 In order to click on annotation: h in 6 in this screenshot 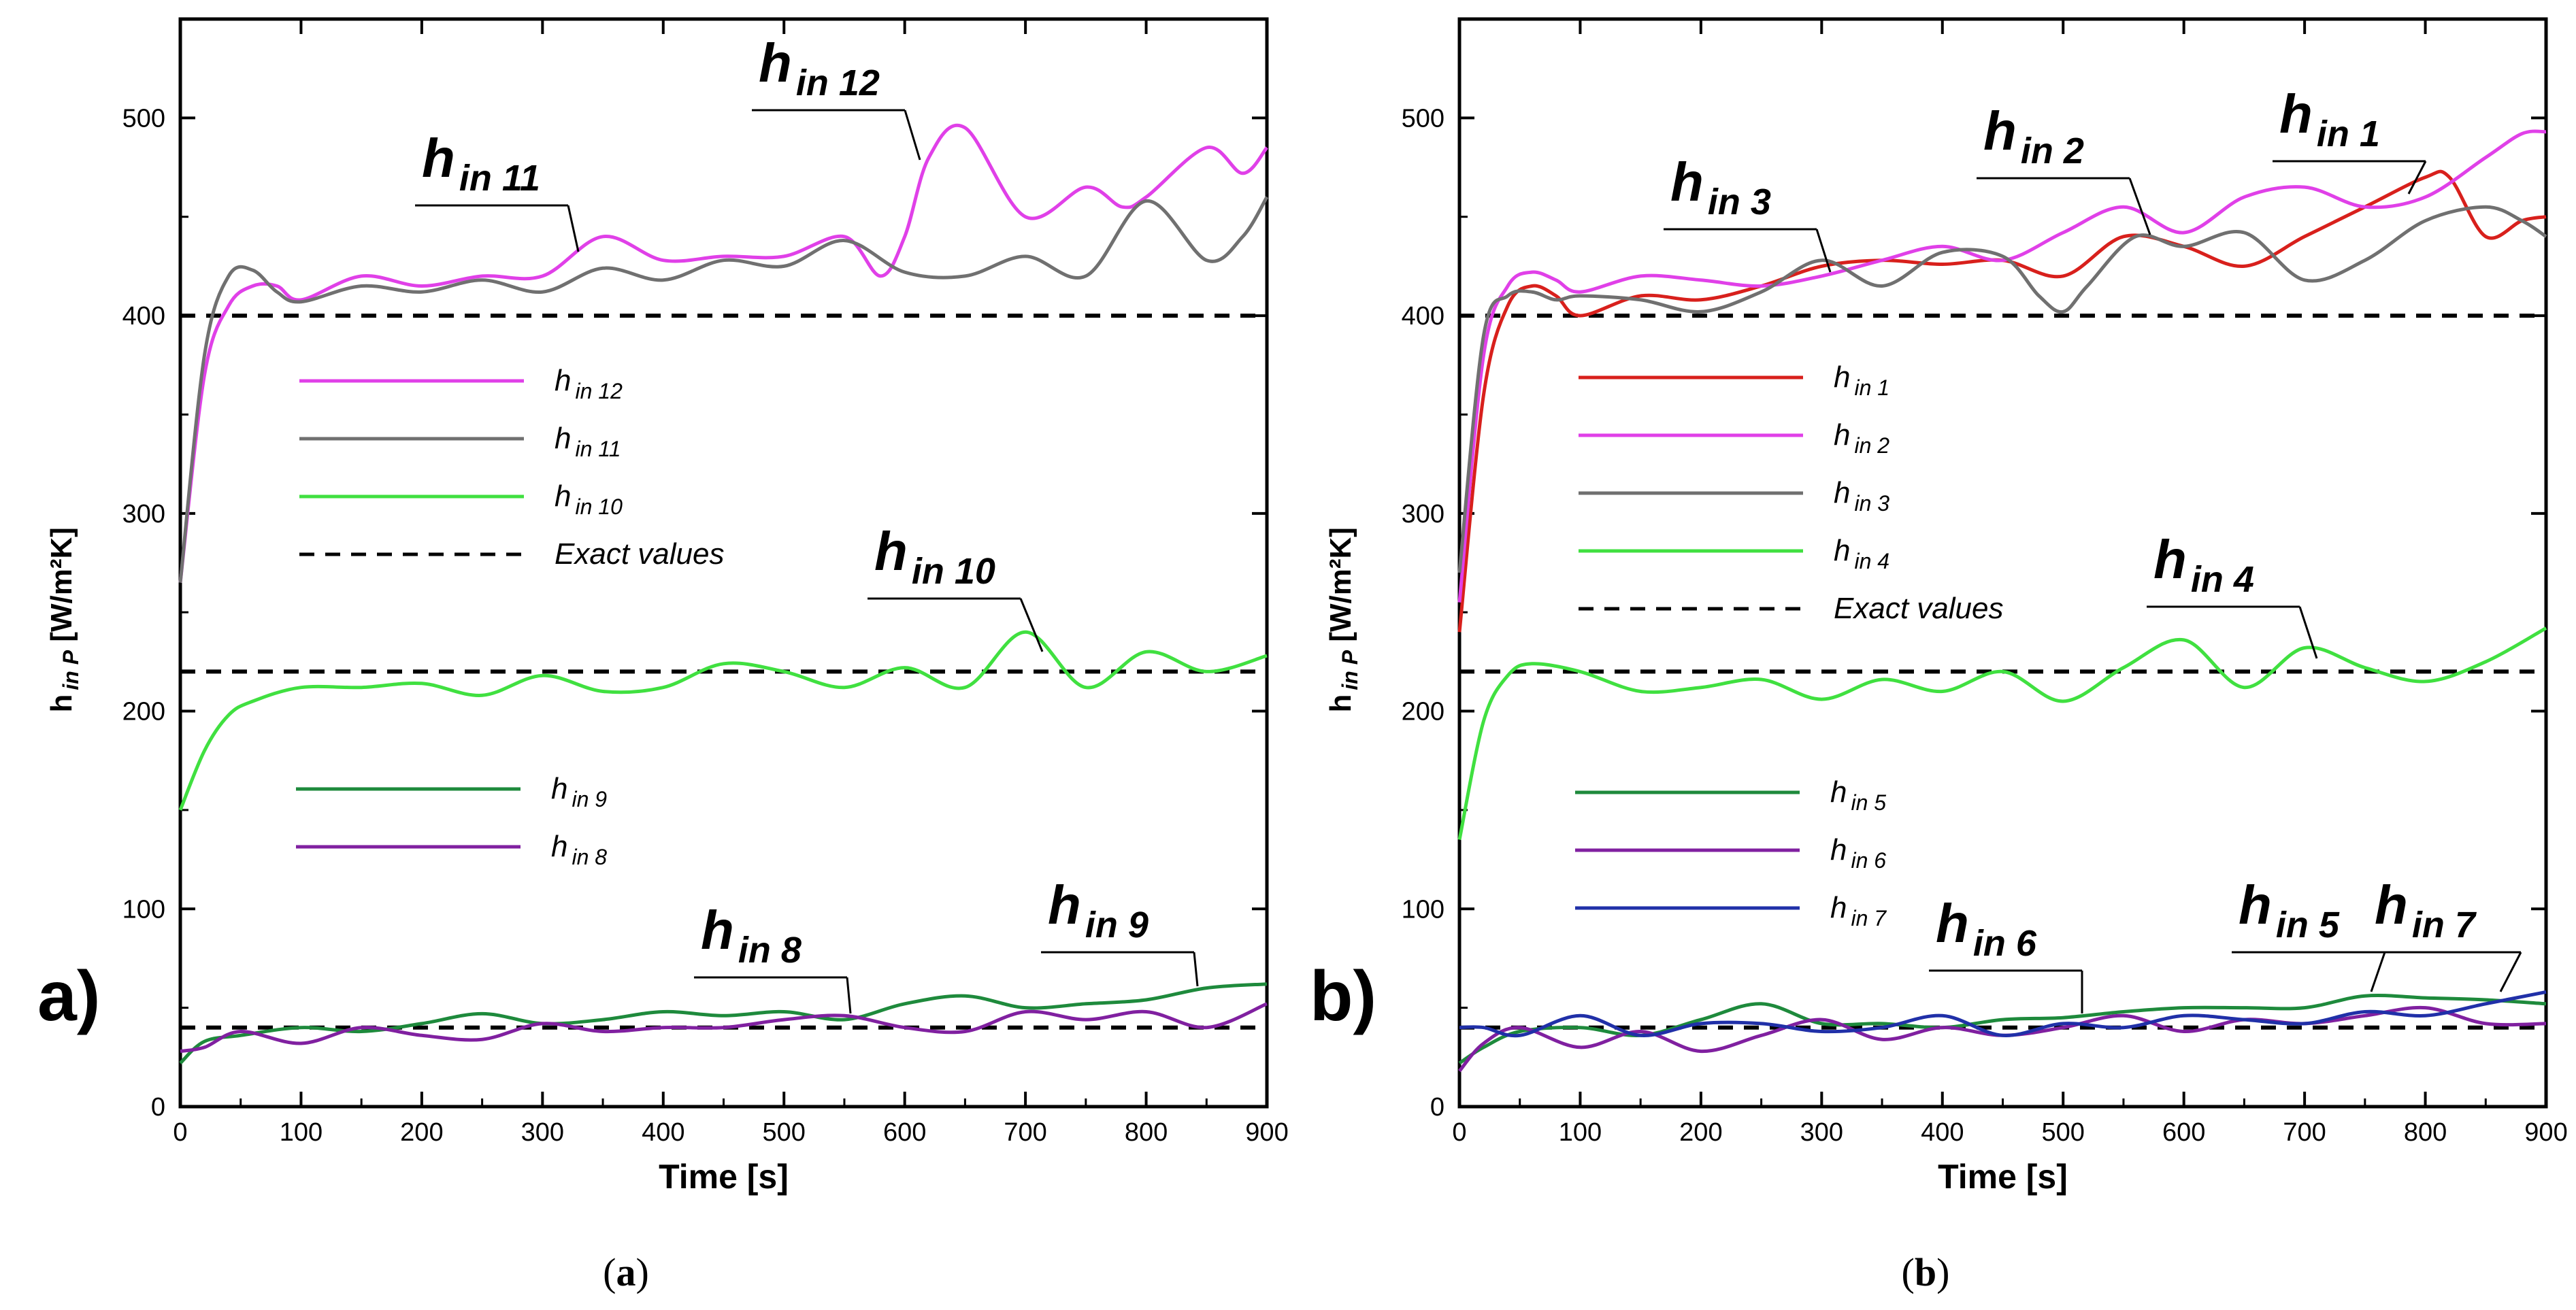, I will do `click(2006, 953)`.